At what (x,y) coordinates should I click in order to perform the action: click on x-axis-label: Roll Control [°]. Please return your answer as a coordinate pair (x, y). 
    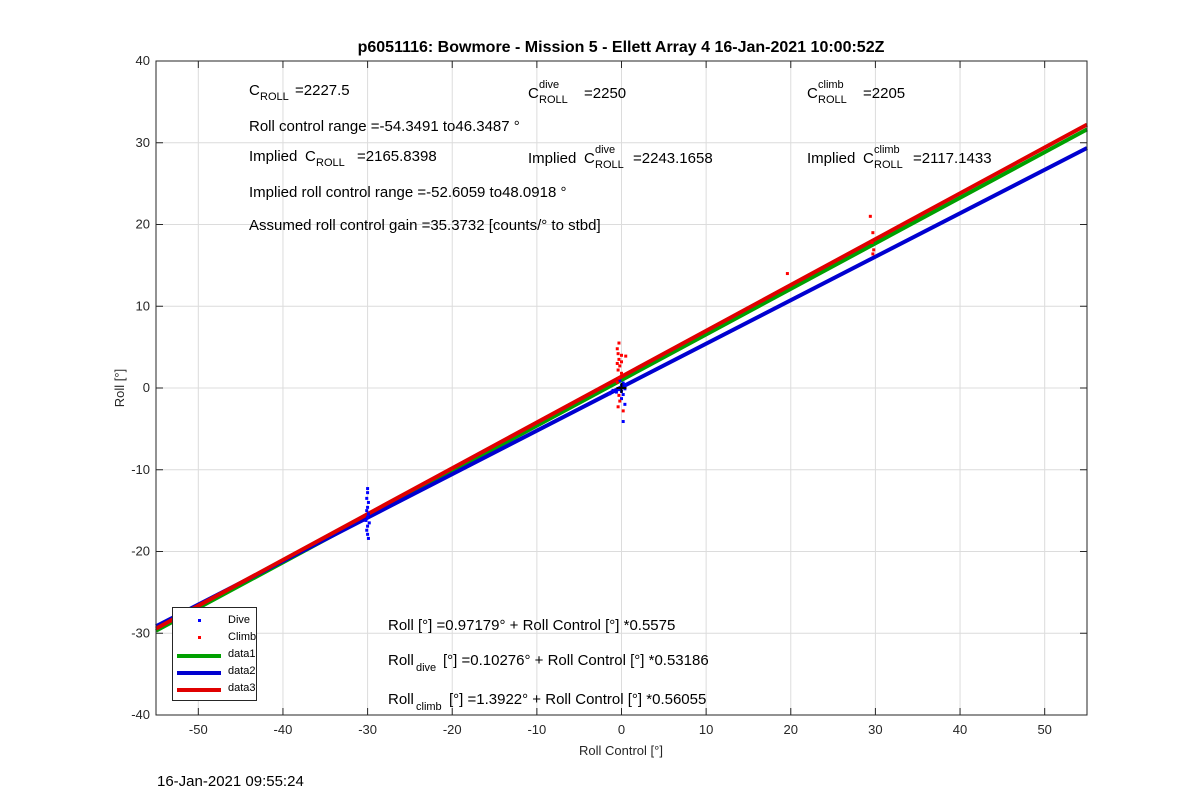
    Looking at the image, I should click on (621, 750).